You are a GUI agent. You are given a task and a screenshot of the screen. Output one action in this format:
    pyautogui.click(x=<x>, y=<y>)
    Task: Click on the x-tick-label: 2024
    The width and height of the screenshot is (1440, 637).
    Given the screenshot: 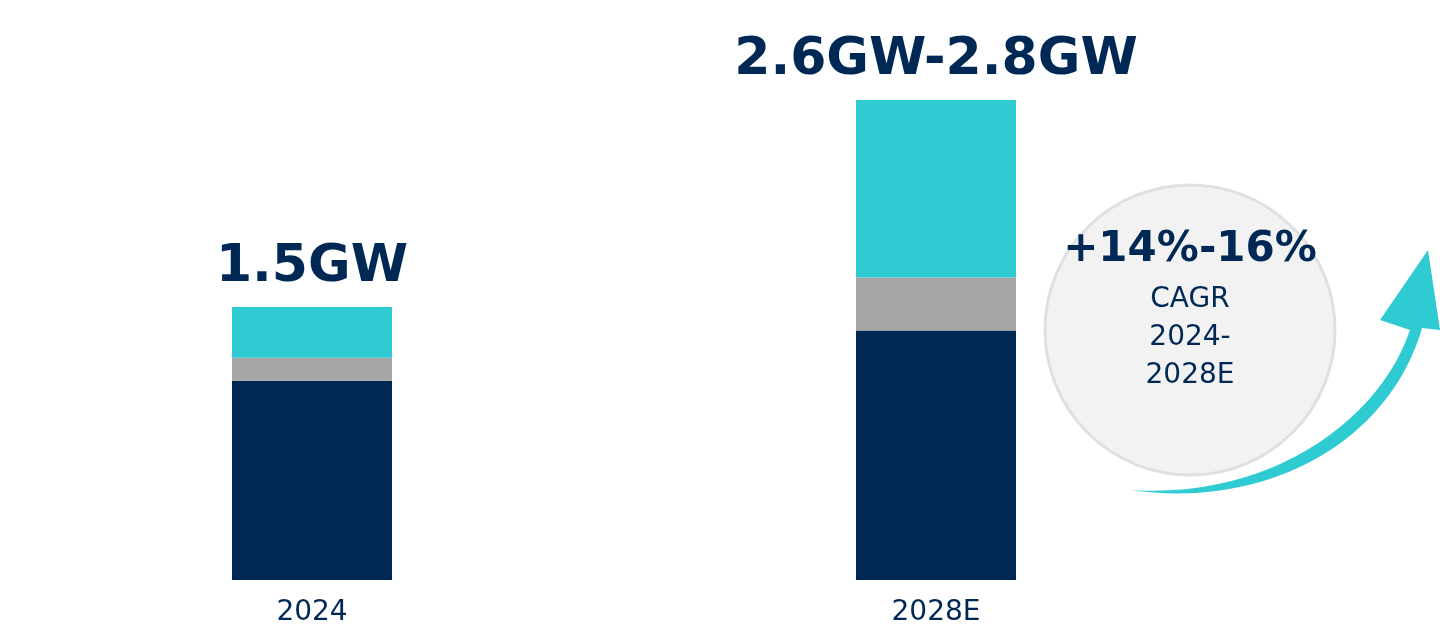 What is the action you would take?
    pyautogui.click(x=312, y=610)
    